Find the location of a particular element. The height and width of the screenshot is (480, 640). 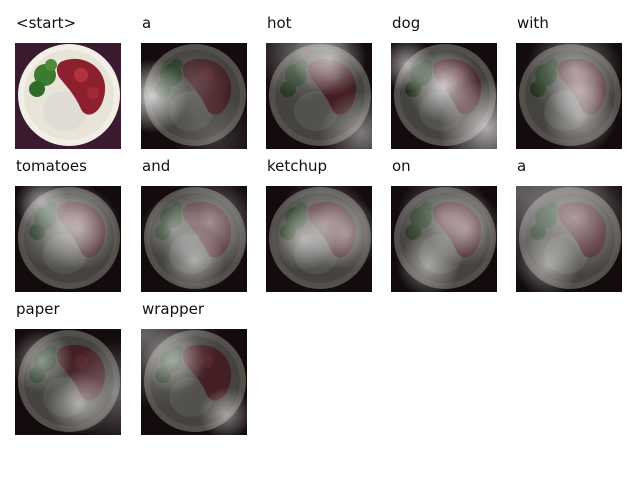

panel-caption: with is located at coordinates (533, 23).